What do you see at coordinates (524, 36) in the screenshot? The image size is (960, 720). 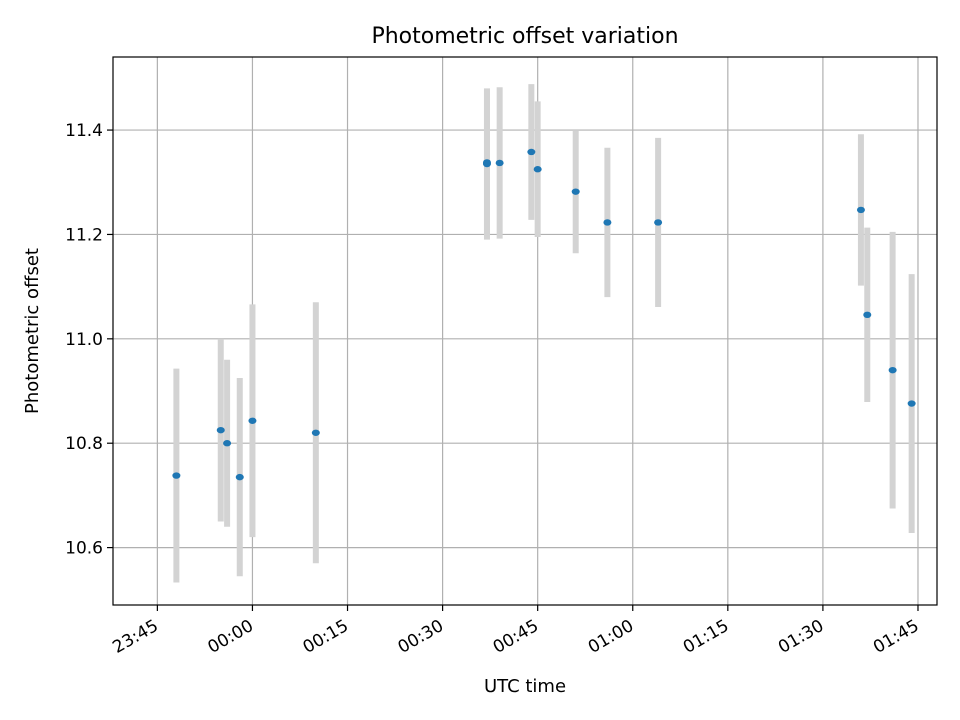 I see `chart-title: Photometric offset variation` at bounding box center [524, 36].